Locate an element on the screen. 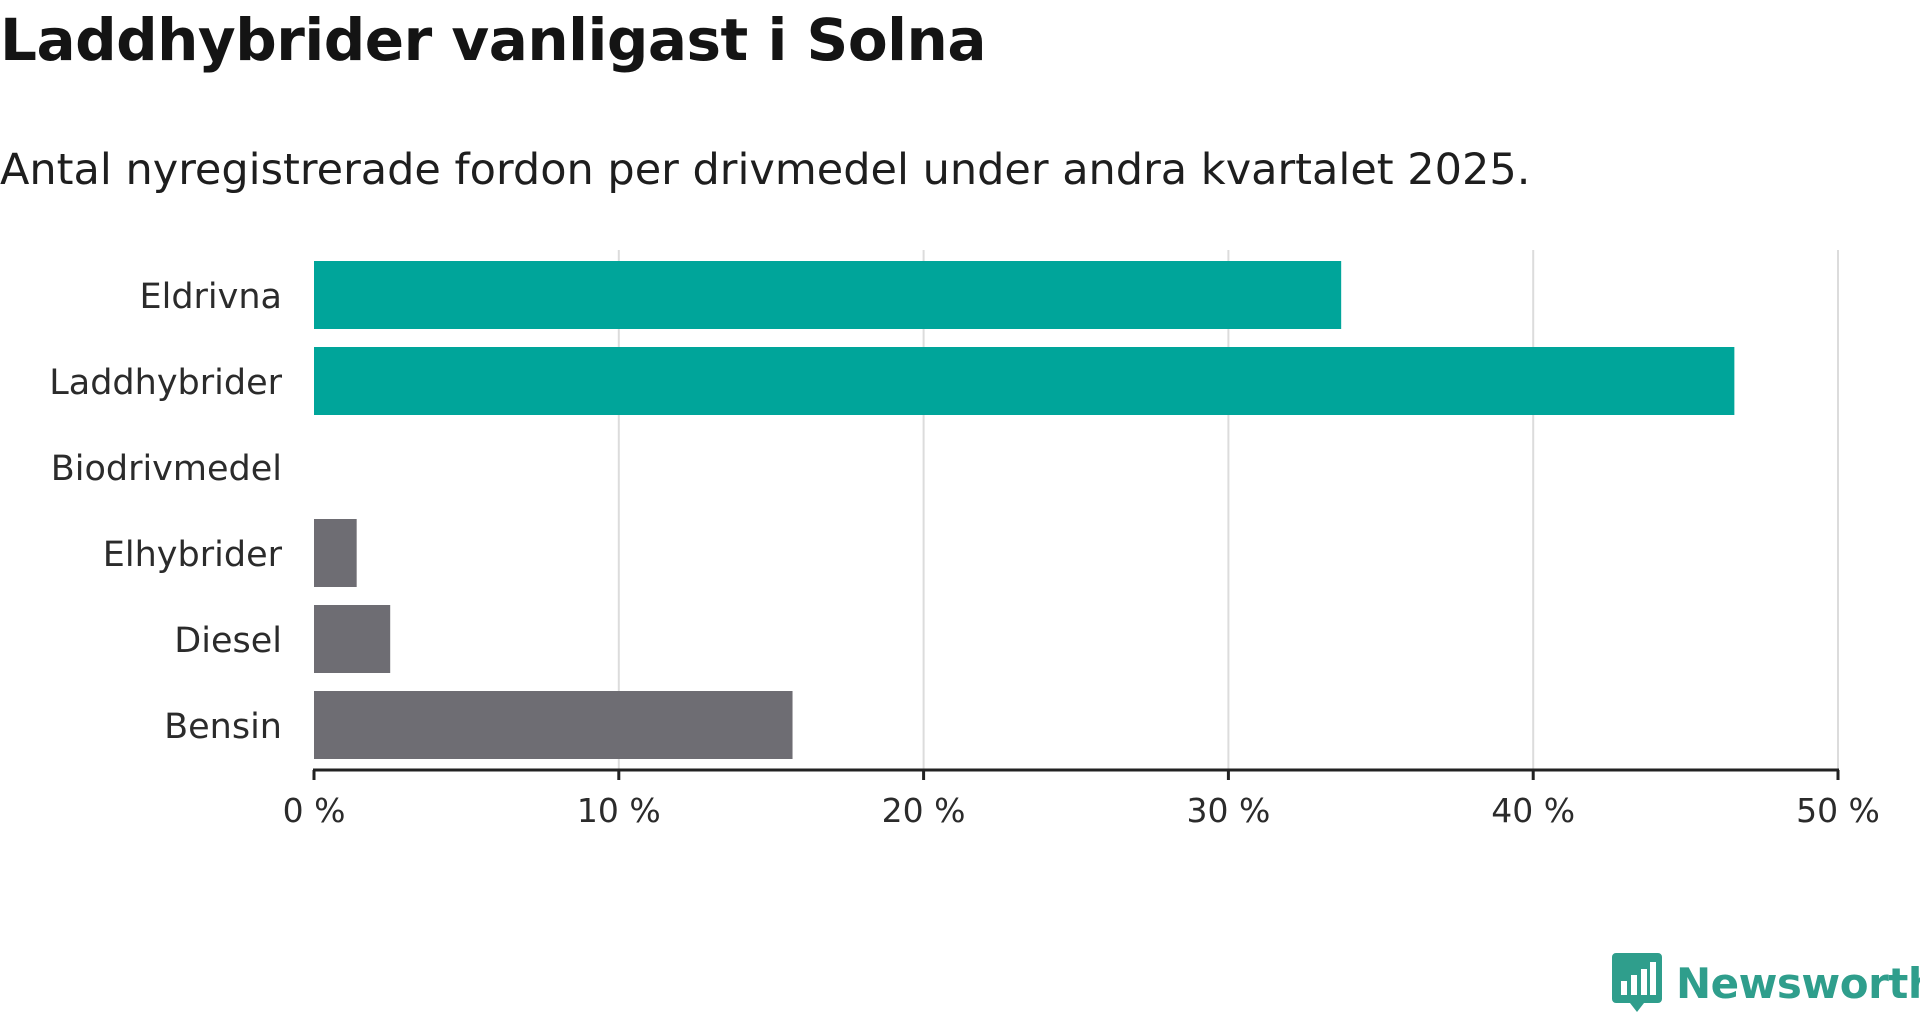  brand-logo: Newsworthy is located at coordinates (1766, 983).